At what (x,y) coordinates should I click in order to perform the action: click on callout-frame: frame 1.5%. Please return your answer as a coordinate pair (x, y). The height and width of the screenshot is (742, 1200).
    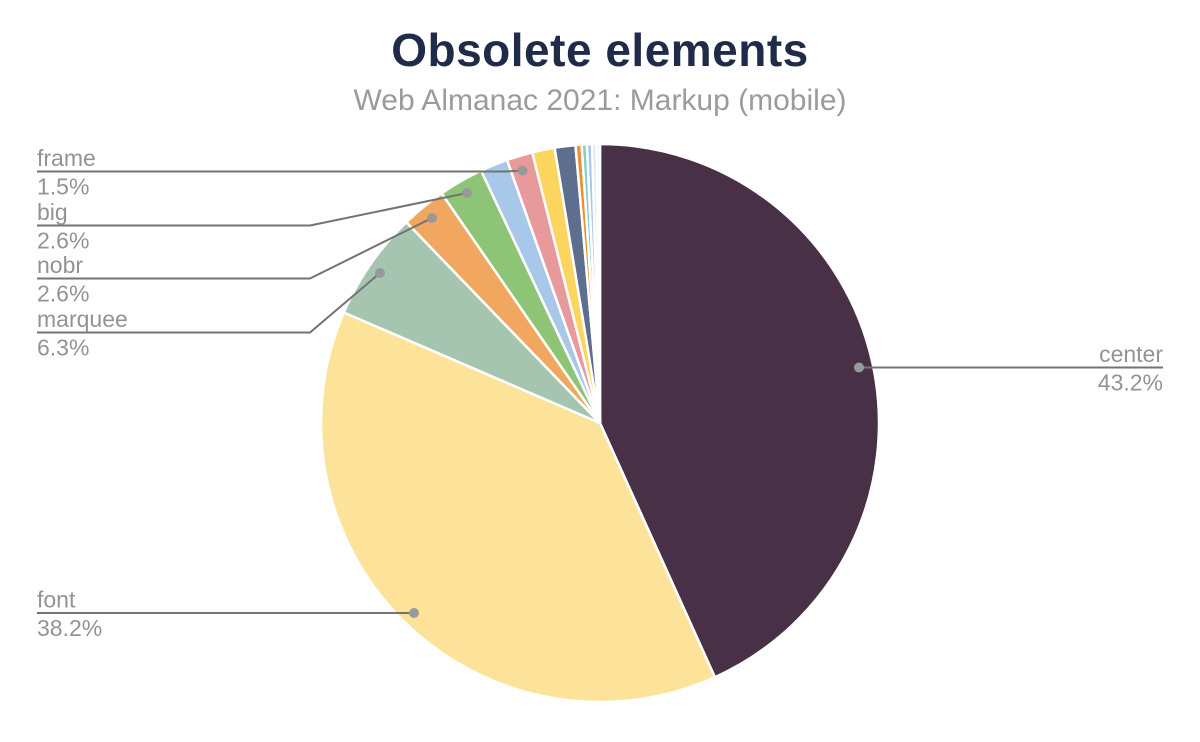
    Looking at the image, I should click on (282, 172).